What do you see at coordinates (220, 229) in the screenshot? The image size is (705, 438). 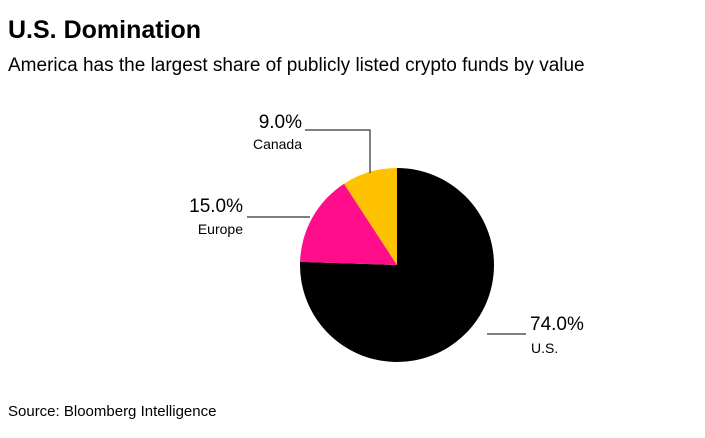 I see `category-label: Europe` at bounding box center [220, 229].